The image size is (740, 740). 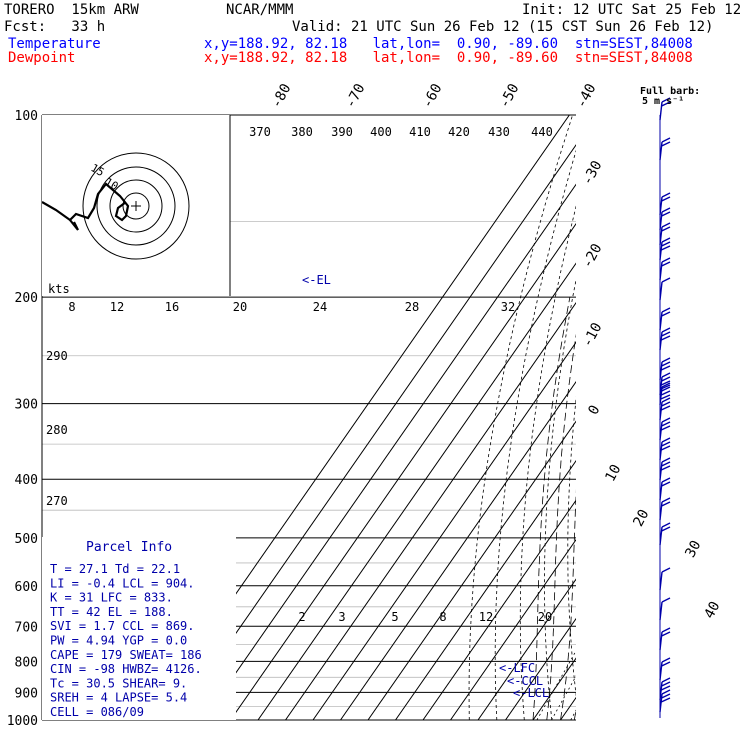 I want to click on theta-e-label: 290, so click(x=57, y=356).